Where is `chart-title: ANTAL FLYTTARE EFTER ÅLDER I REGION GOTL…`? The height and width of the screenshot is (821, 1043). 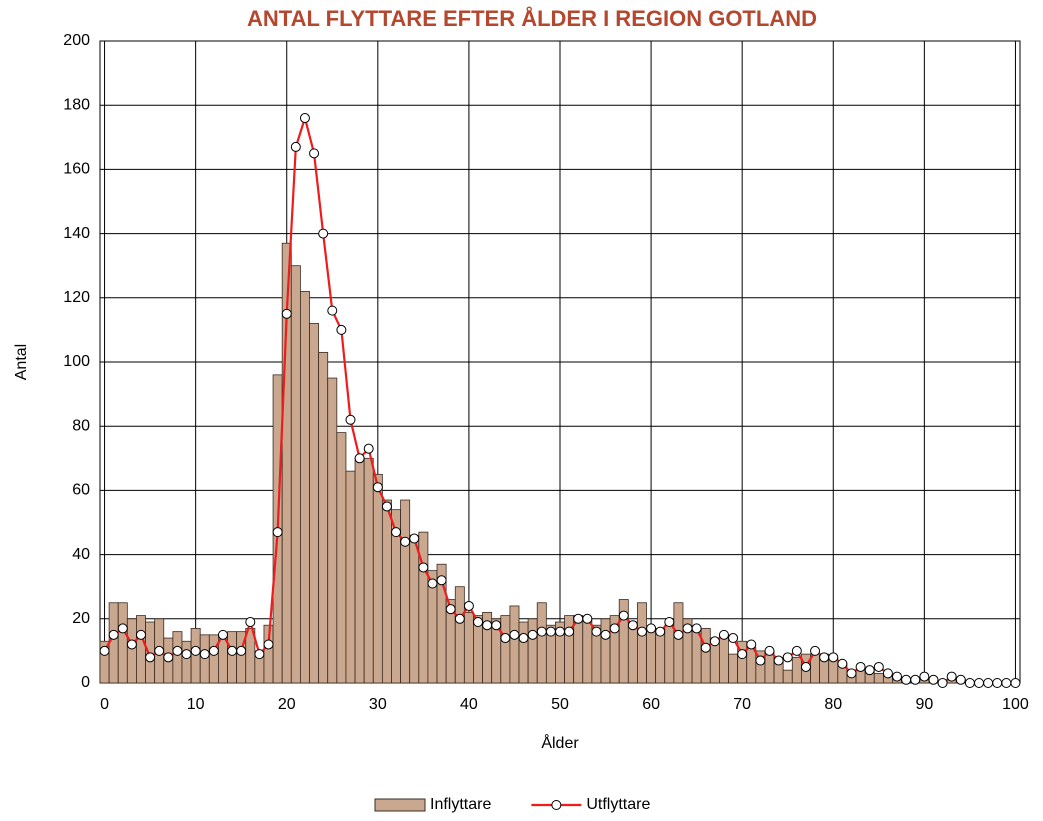
chart-title: ANTAL FLYTTARE EFTER ÅLDER I REGION GOTL… is located at coordinates (532, 18).